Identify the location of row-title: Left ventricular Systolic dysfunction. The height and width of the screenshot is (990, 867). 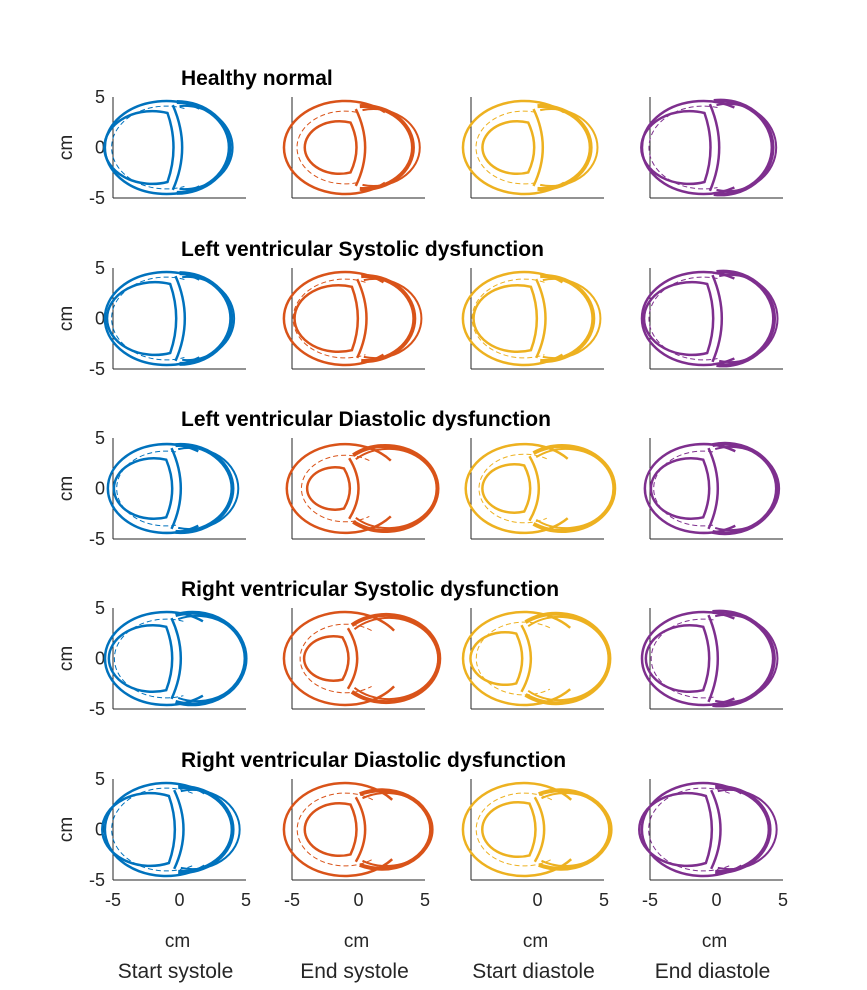
(362, 249).